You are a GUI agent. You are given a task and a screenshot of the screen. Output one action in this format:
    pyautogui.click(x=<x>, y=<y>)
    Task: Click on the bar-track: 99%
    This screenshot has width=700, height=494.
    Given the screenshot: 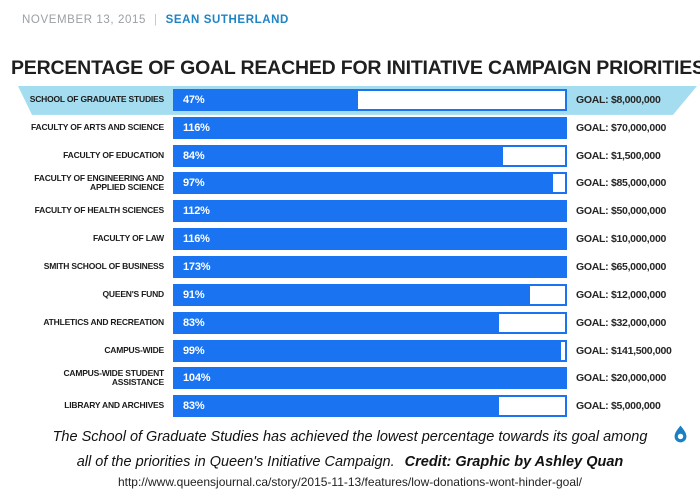 What is the action you would take?
    pyautogui.click(x=370, y=350)
    